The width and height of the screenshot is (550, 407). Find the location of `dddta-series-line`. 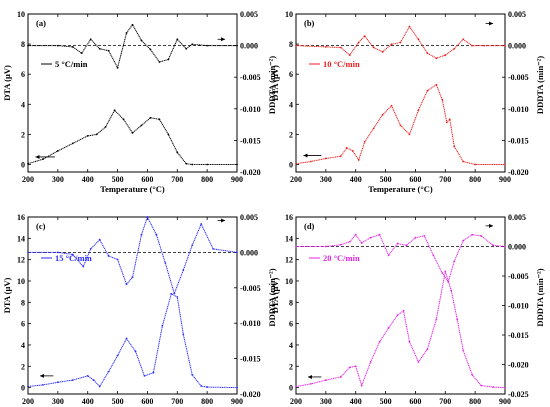

dddta-series-line is located at coordinates (401, 258).